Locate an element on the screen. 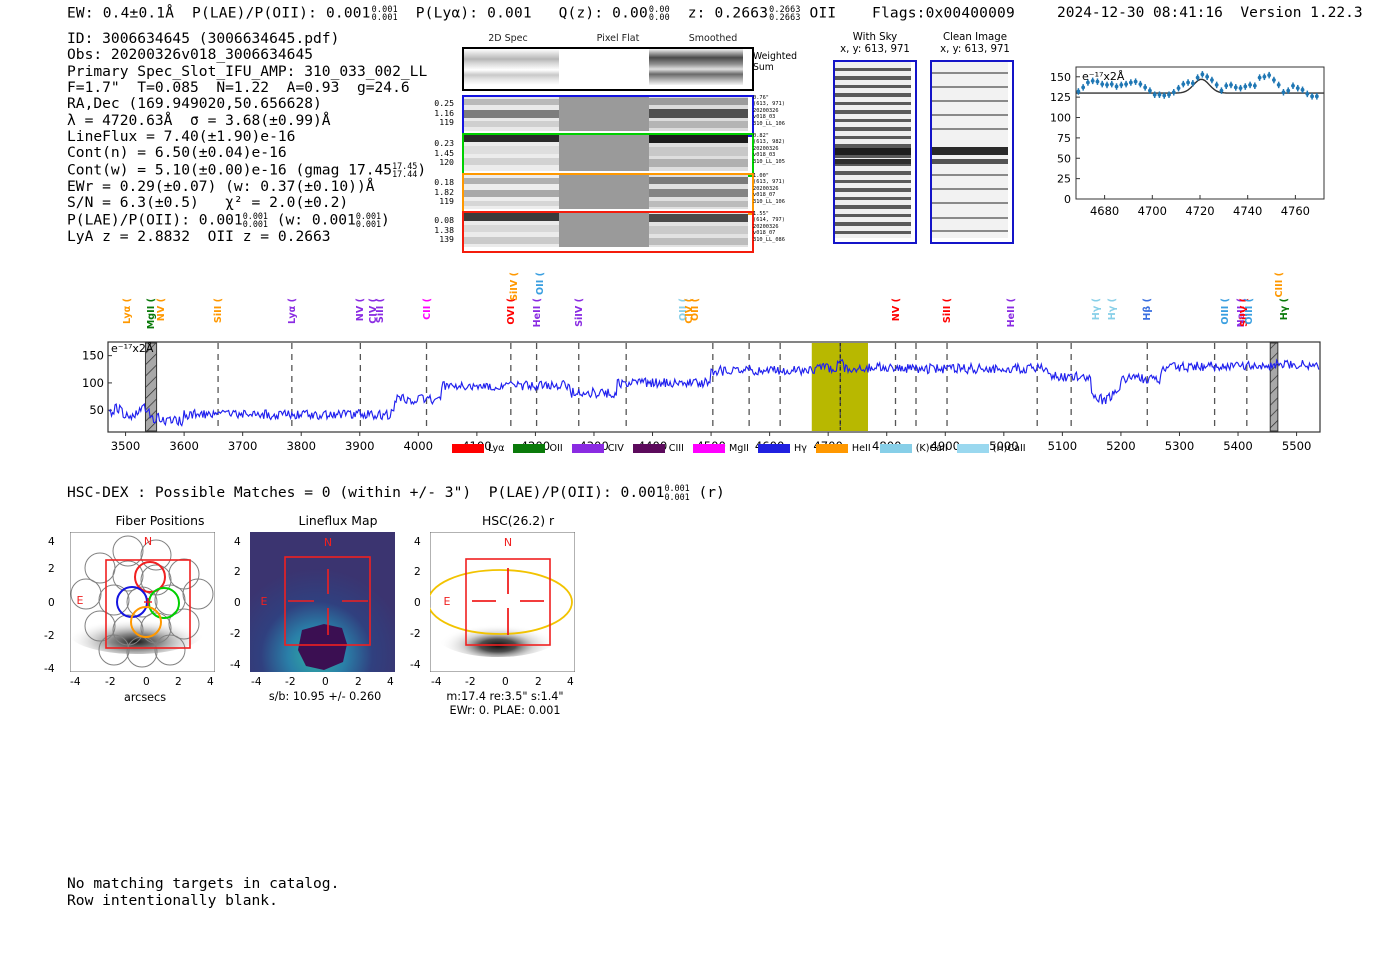 The width and height of the screenshot is (1400, 953). cutout-clean-title-text: Clean Image is located at coordinates (975, 37).